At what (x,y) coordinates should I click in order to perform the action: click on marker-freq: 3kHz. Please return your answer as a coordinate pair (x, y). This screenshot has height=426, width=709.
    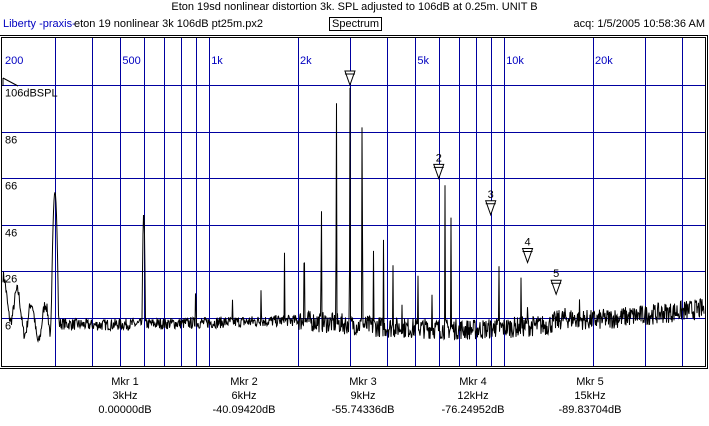
    Looking at the image, I should click on (125, 396).